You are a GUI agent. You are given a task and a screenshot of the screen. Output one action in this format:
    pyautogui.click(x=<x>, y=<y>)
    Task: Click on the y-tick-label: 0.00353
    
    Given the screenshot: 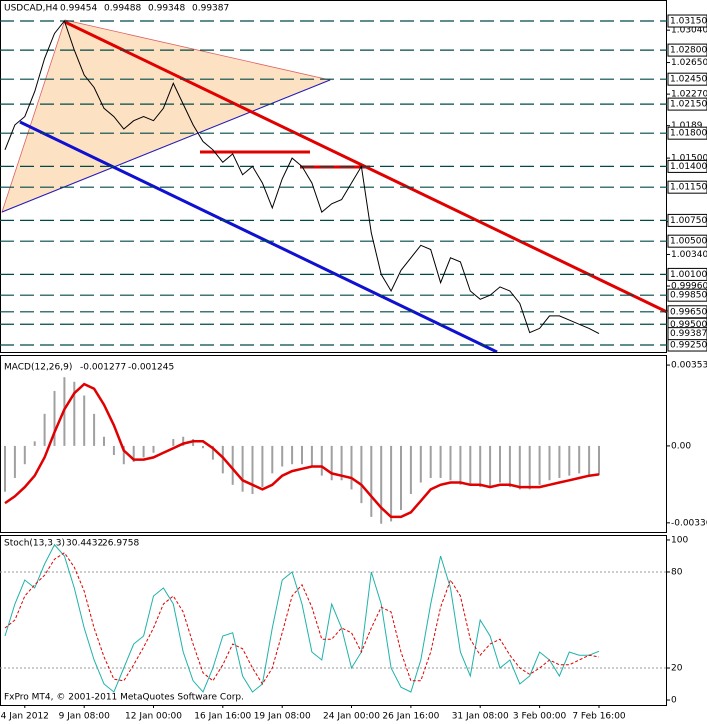 What is the action you would take?
    pyautogui.click(x=689, y=366)
    